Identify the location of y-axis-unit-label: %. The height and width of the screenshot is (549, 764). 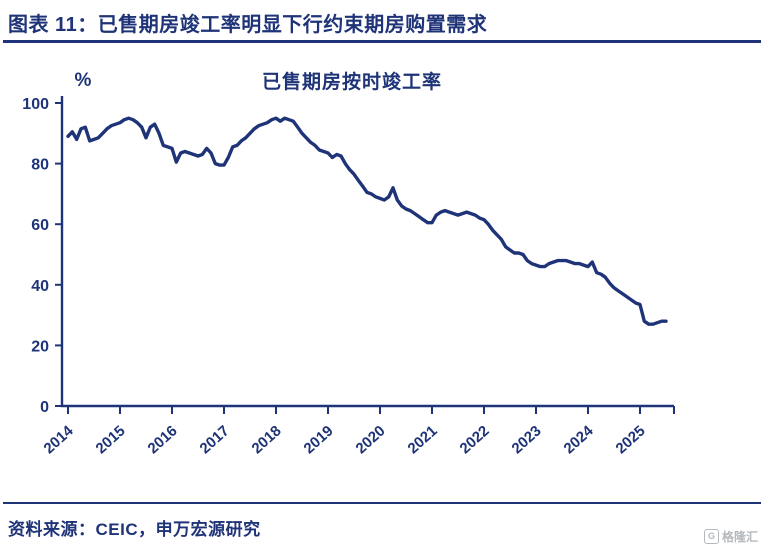
(83, 80).